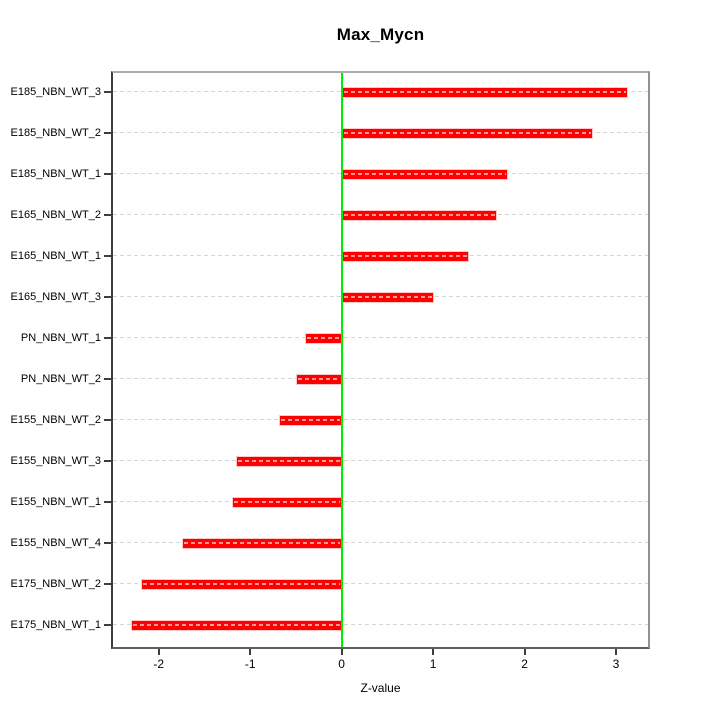 This screenshot has height=720, width=720. What do you see at coordinates (159, 664) in the screenshot?
I see `x-axis-tick-label: -2` at bounding box center [159, 664].